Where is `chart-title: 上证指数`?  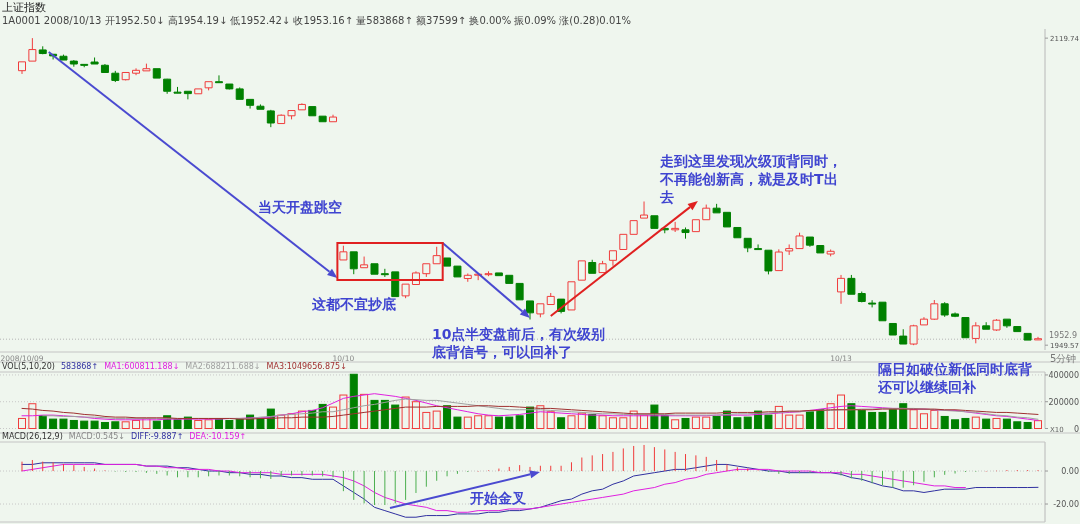
chart-title: 上证指数 is located at coordinates (24, 7).